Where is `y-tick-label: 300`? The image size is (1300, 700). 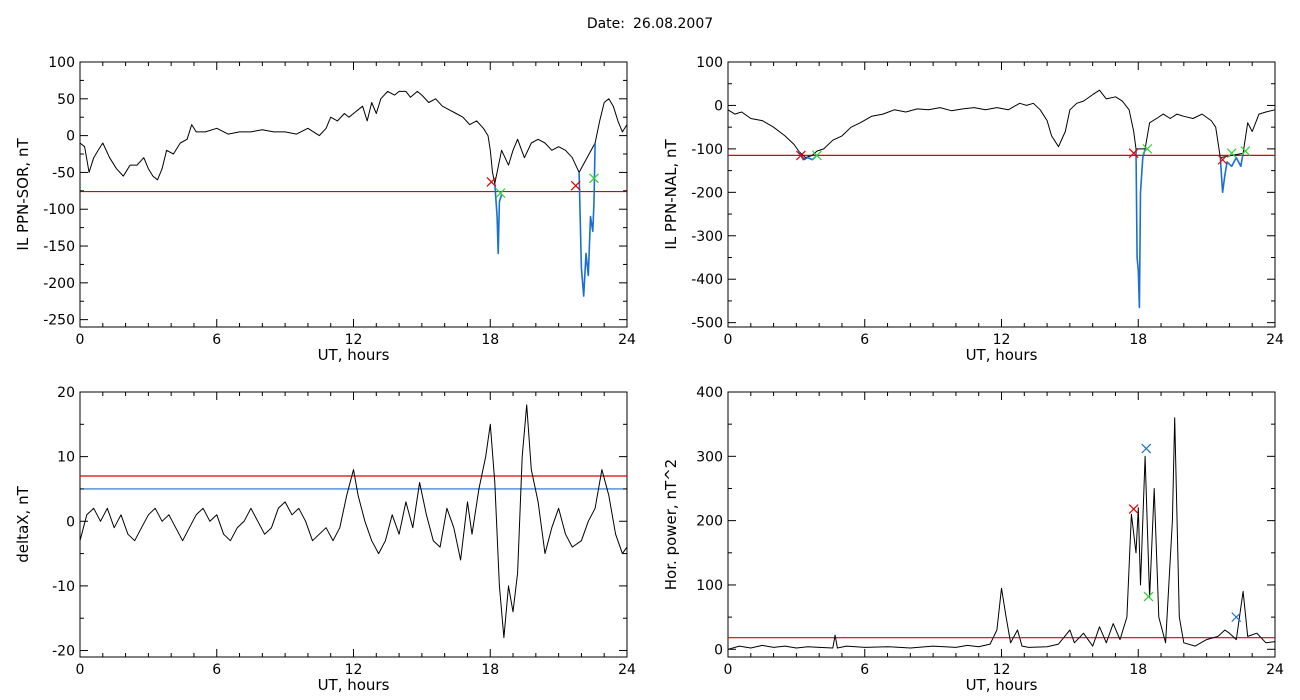
y-tick-label: 300 is located at coordinates (709, 457).